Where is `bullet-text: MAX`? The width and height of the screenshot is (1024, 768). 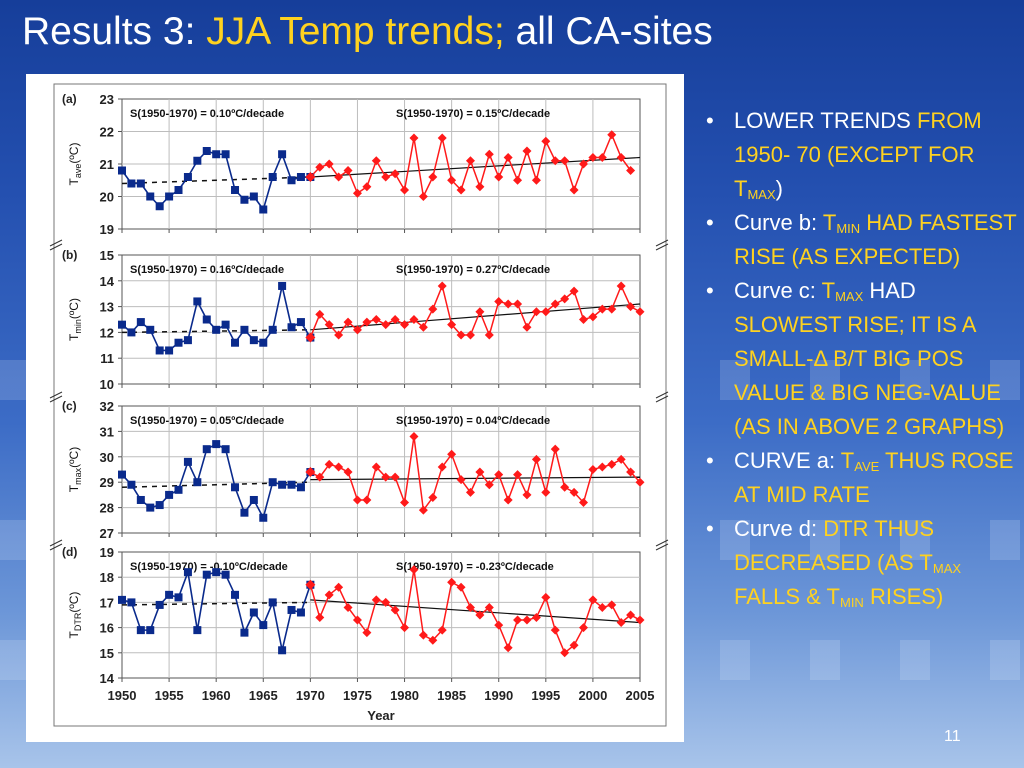 bullet-text: MAX is located at coordinates (761, 194).